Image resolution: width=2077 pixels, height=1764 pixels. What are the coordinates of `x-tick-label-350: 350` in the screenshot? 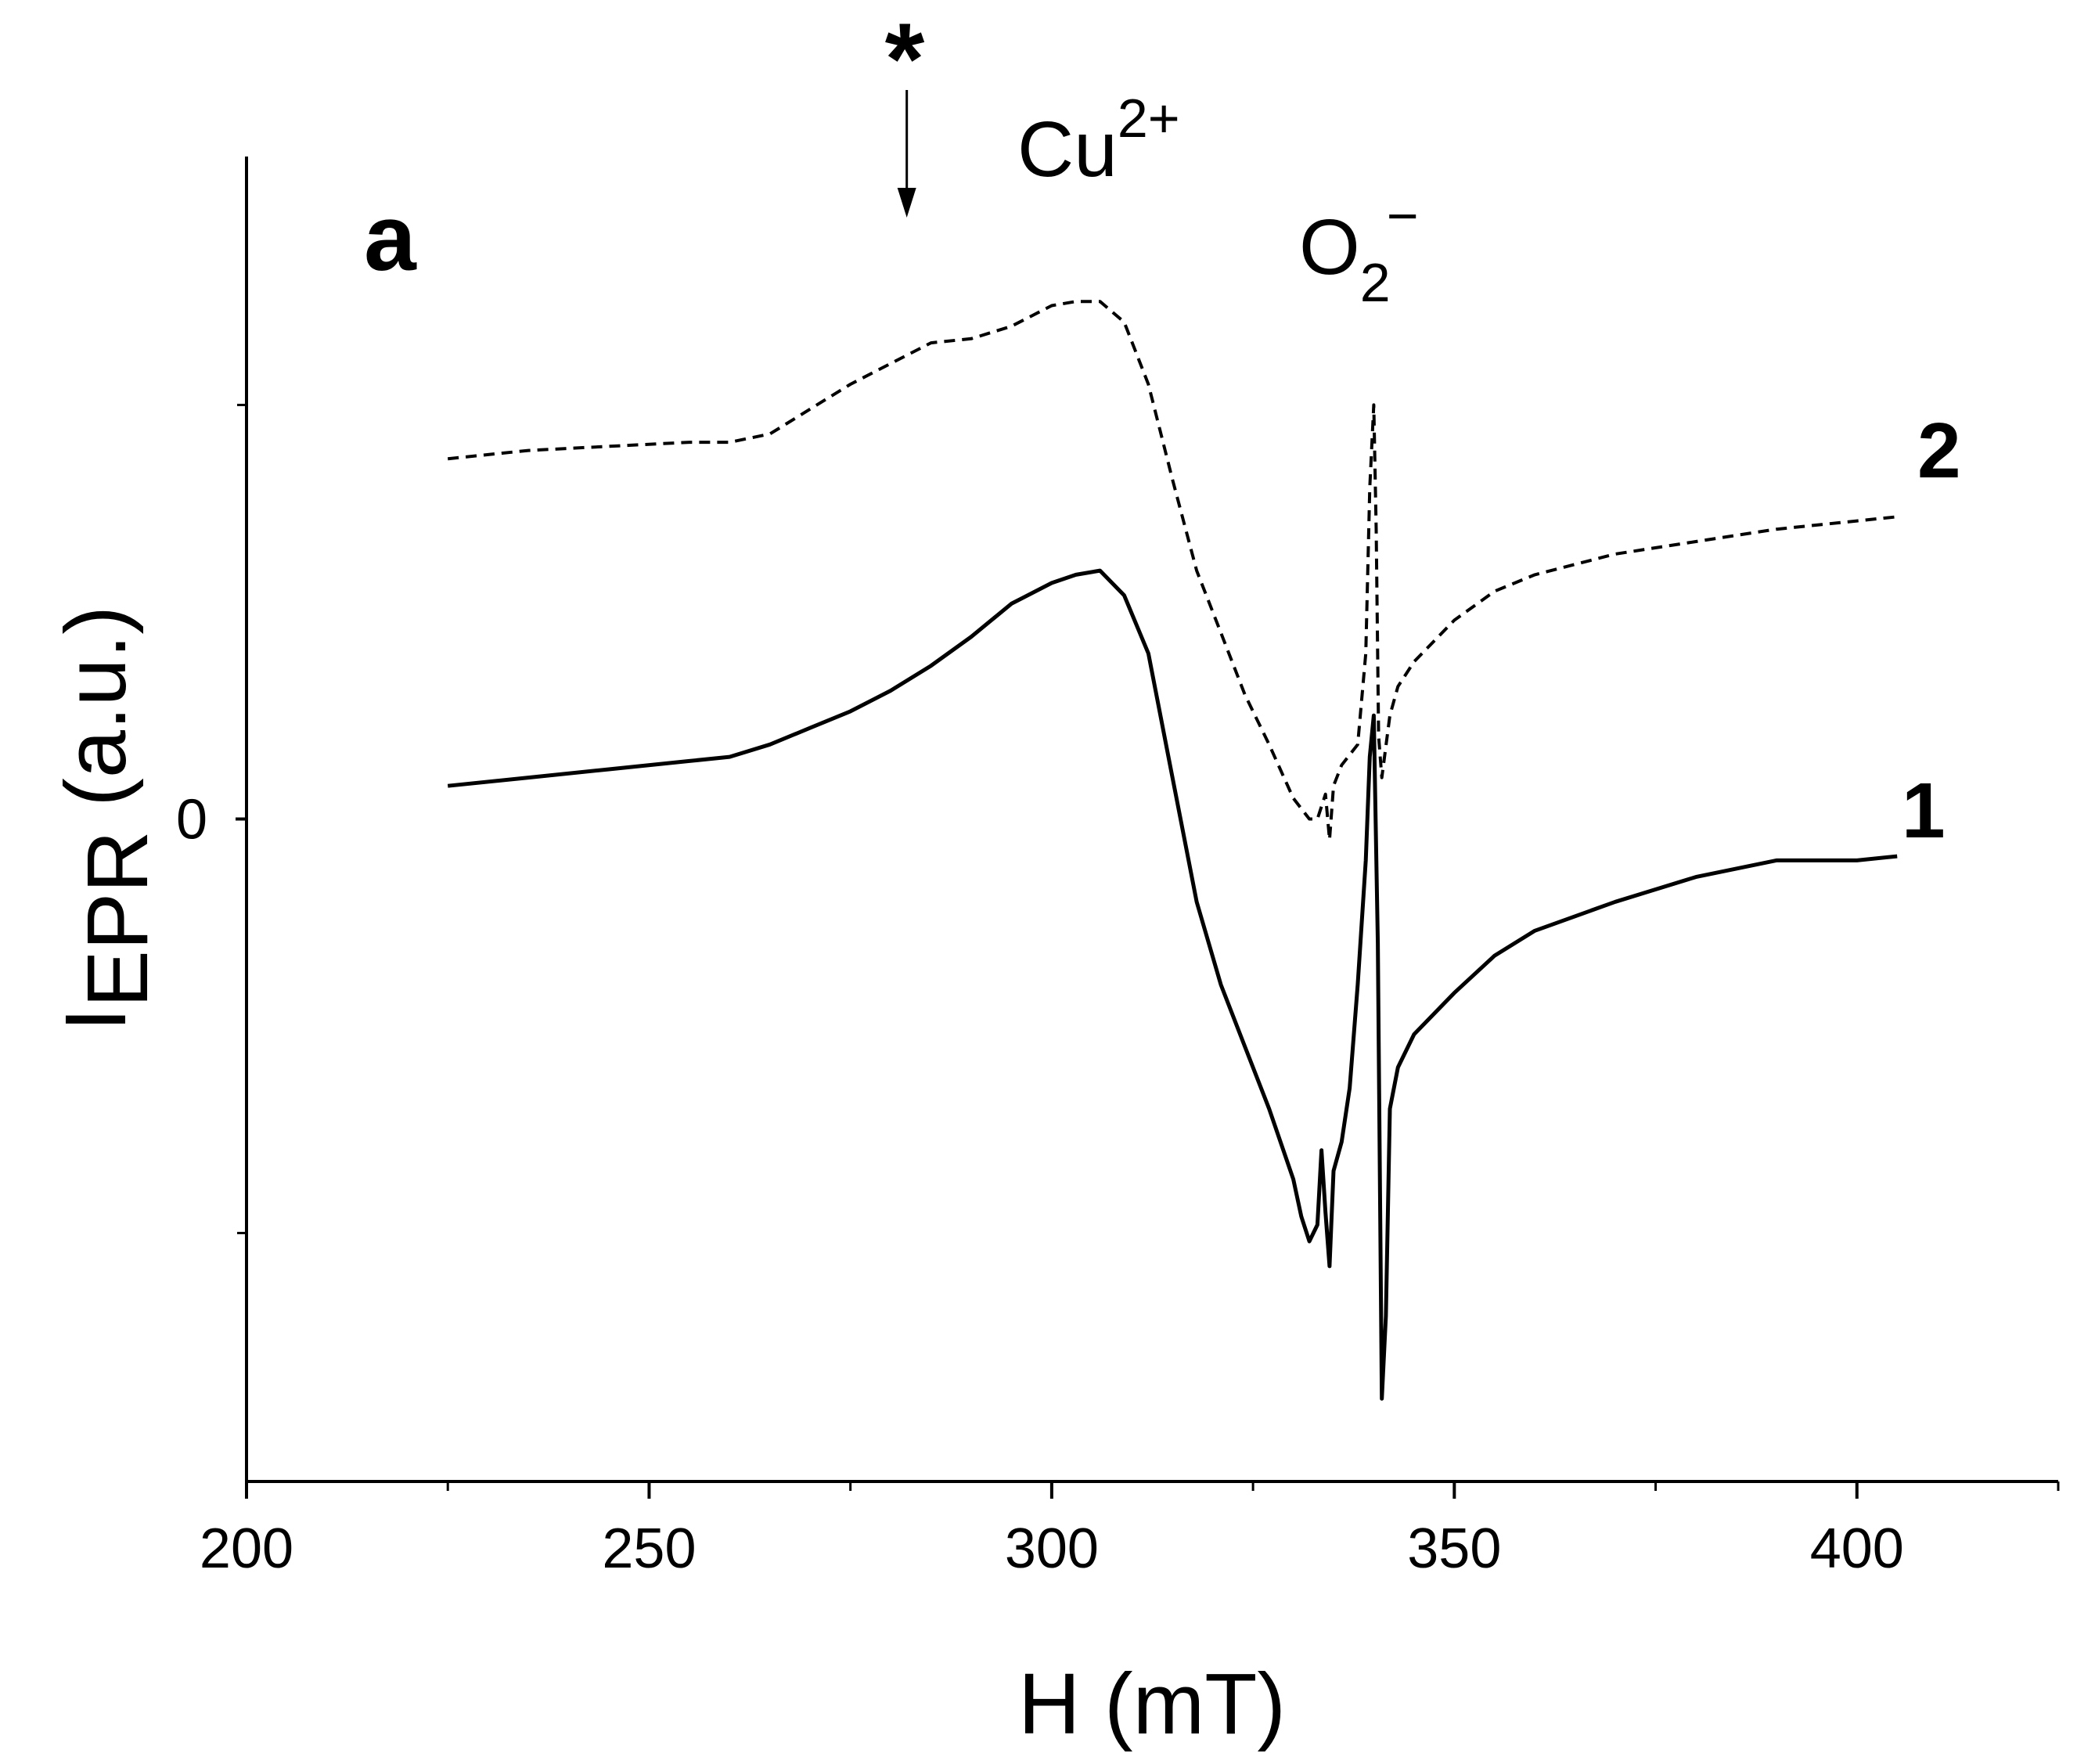 It's located at (1454, 1548).